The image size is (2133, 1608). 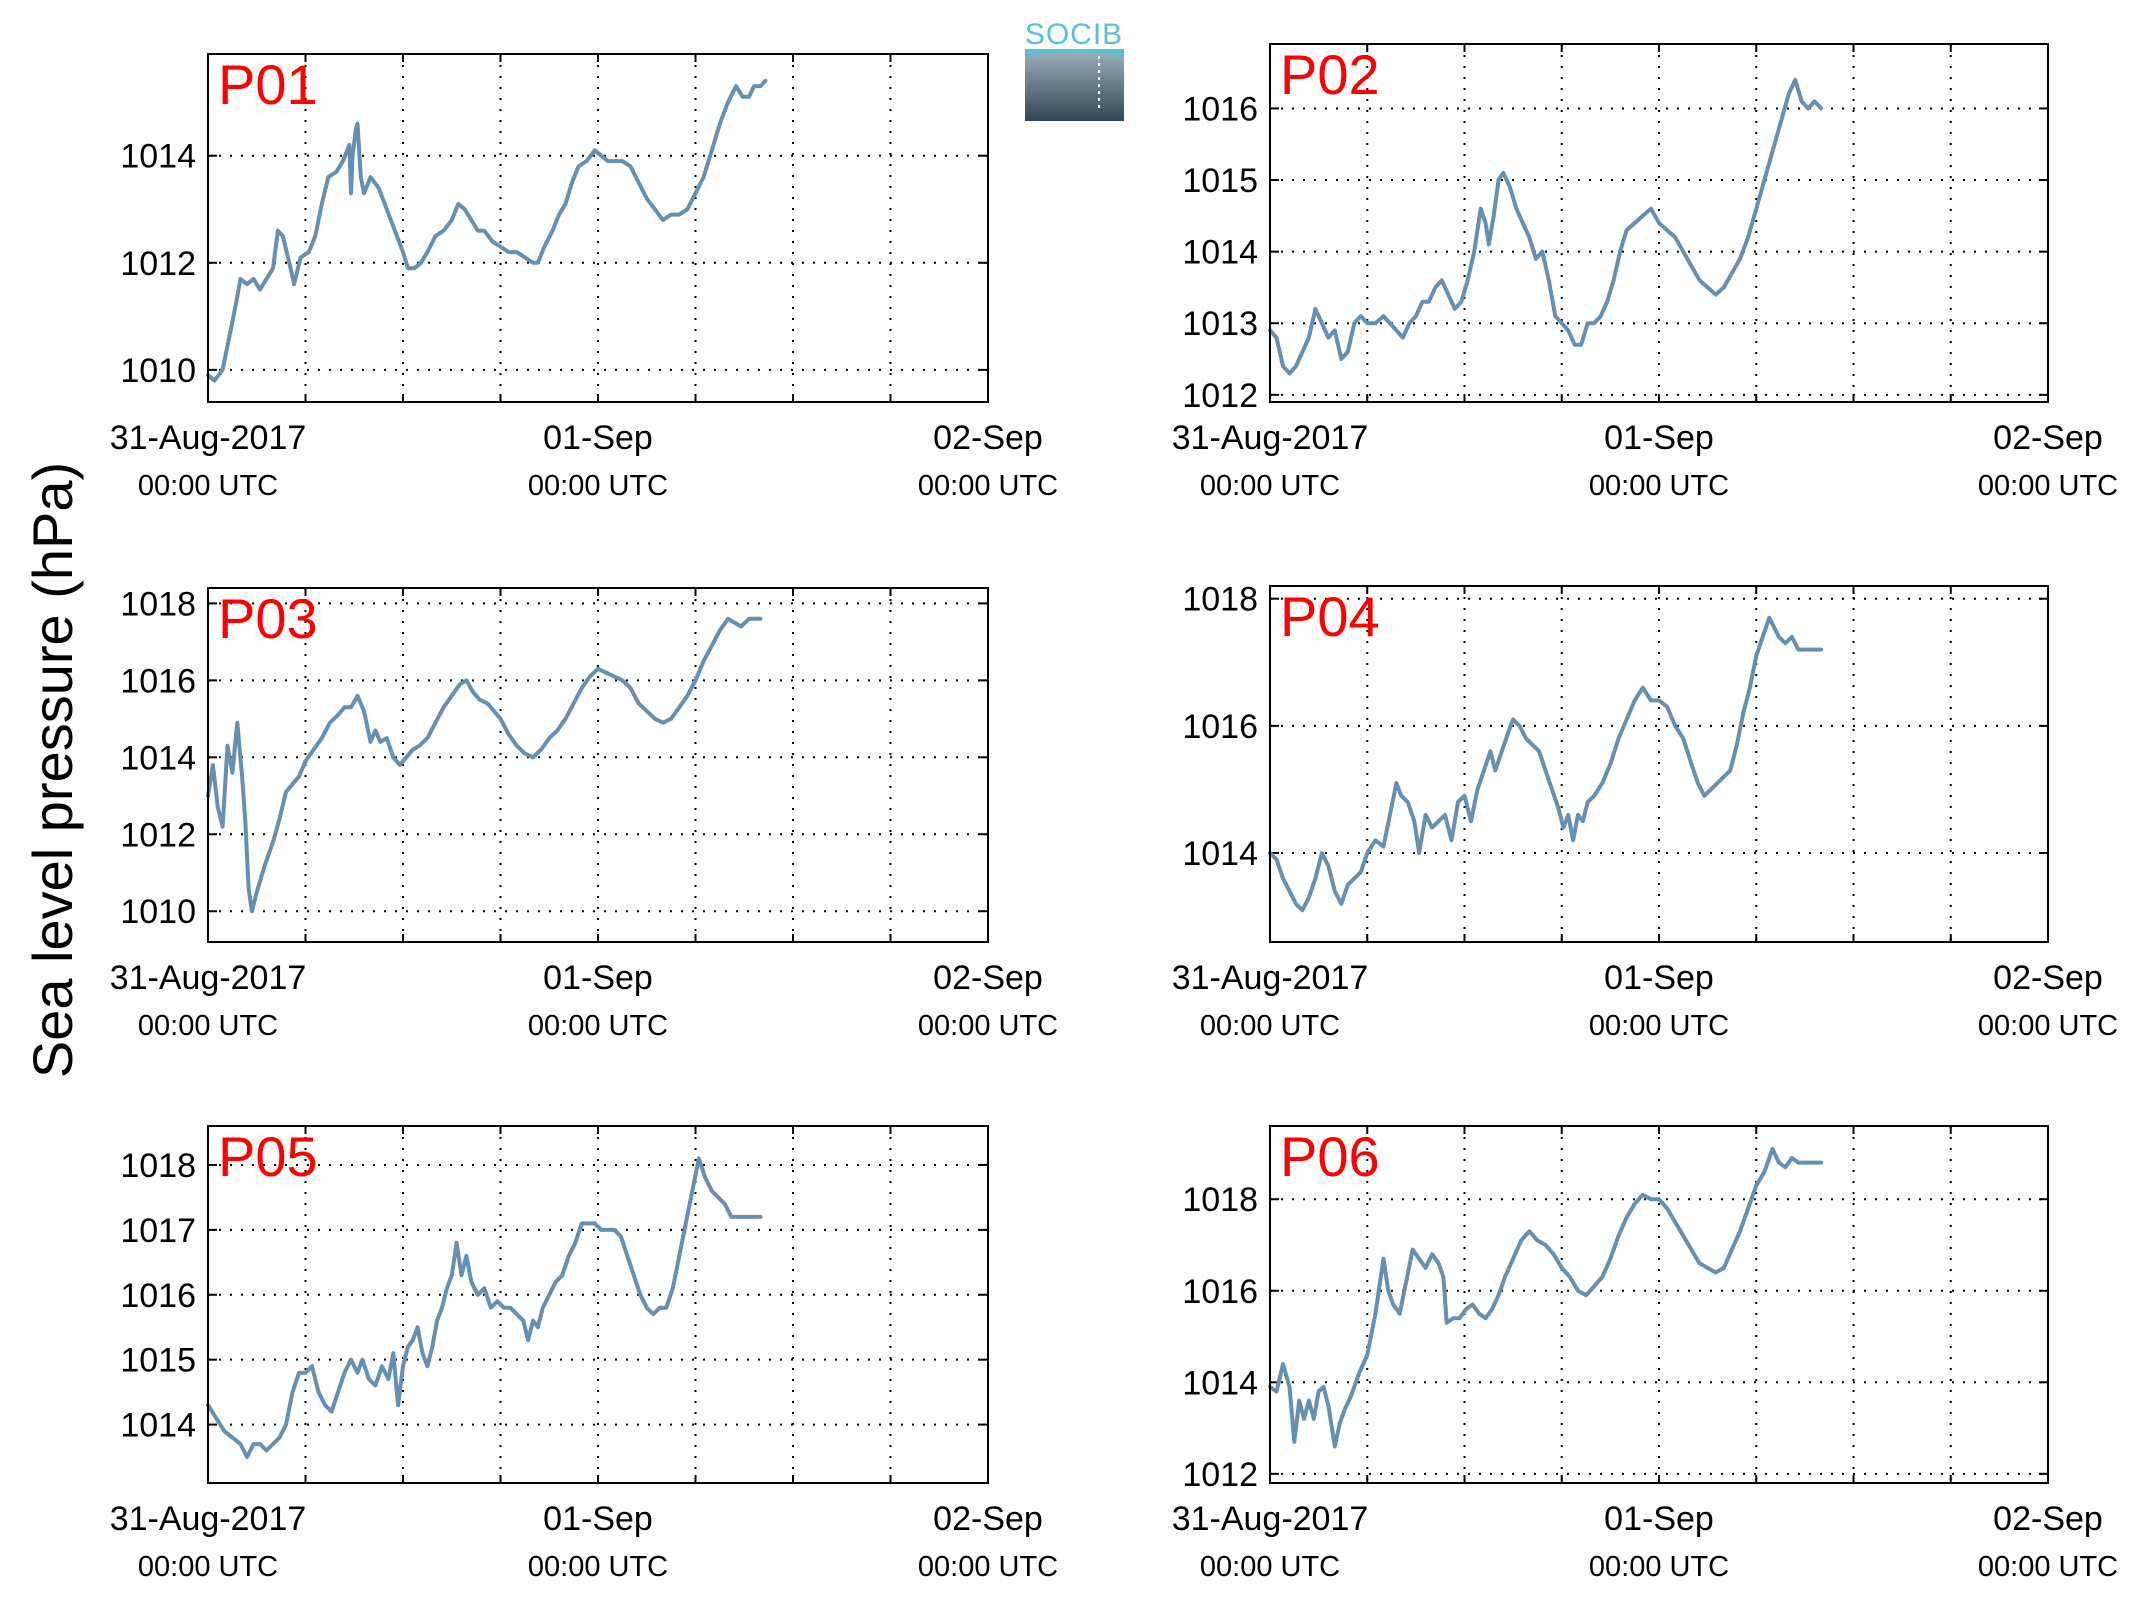 I want to click on panel-label: P04, so click(x=1330, y=616).